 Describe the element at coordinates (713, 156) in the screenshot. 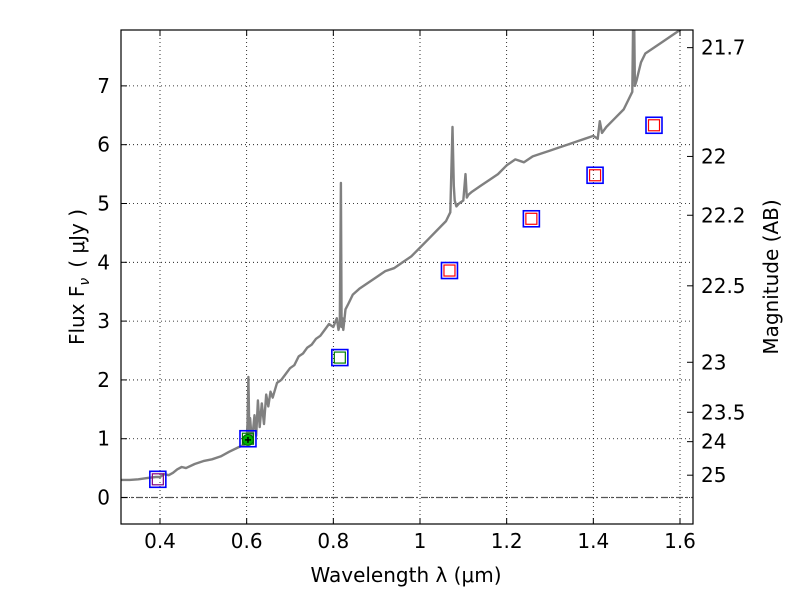

I see `right-tick-label: 22` at that location.